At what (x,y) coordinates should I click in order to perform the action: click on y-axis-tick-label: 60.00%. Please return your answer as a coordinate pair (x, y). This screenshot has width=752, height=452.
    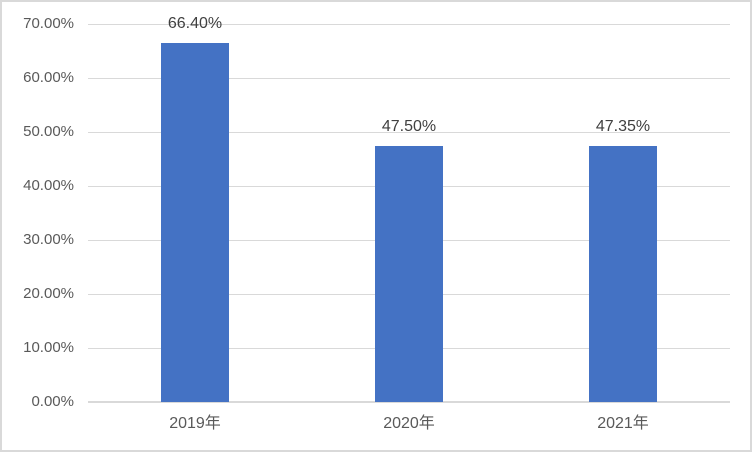
    Looking at the image, I should click on (48, 77).